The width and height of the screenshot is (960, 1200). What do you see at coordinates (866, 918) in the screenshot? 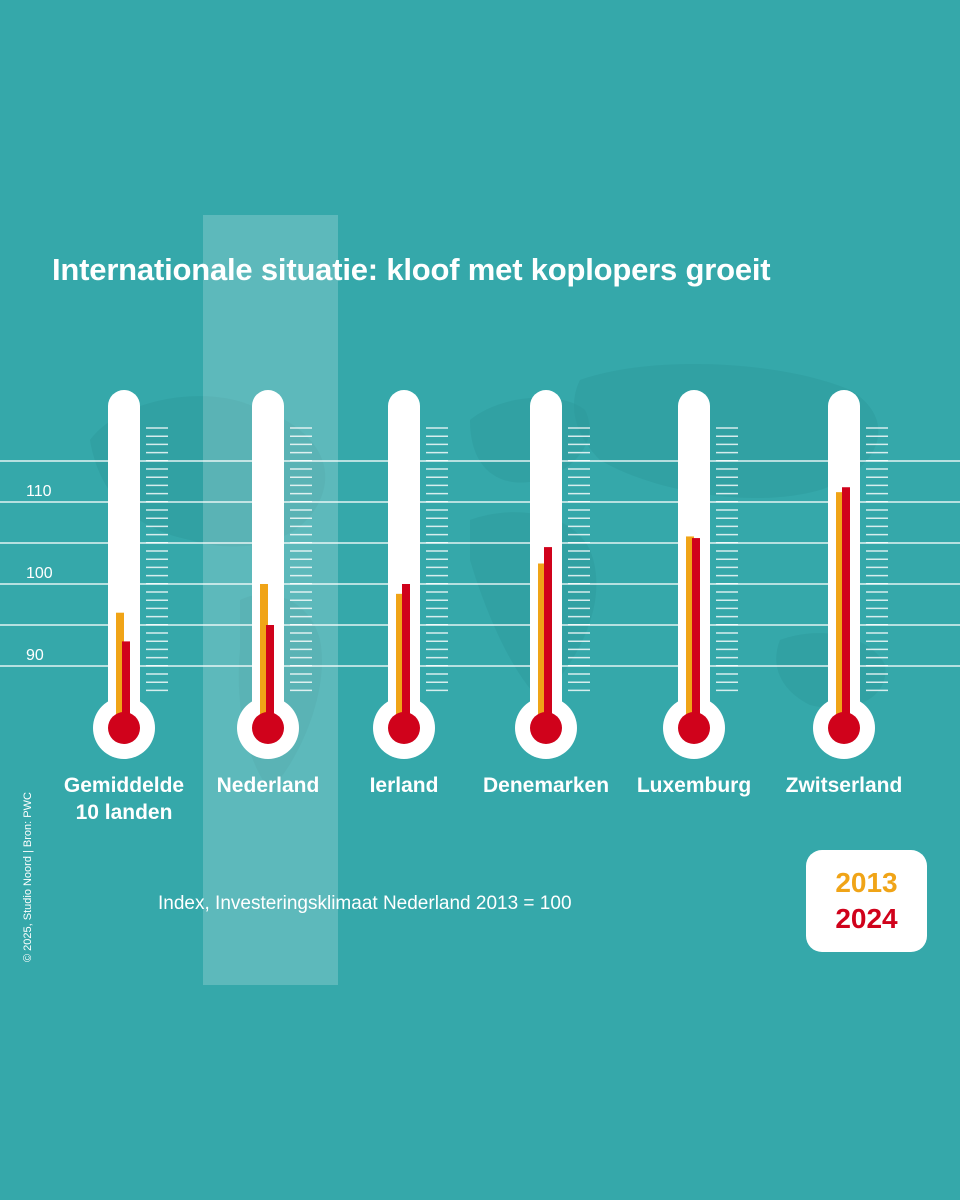
I see `legend-2024: 2024` at bounding box center [866, 918].